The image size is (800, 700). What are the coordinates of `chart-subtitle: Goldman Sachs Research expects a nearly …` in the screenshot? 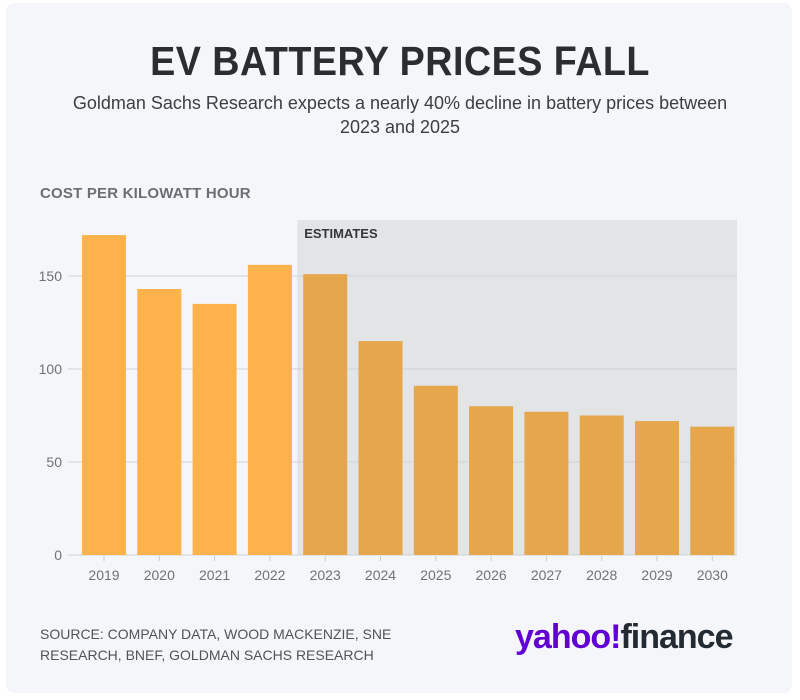 It's located at (400, 115).